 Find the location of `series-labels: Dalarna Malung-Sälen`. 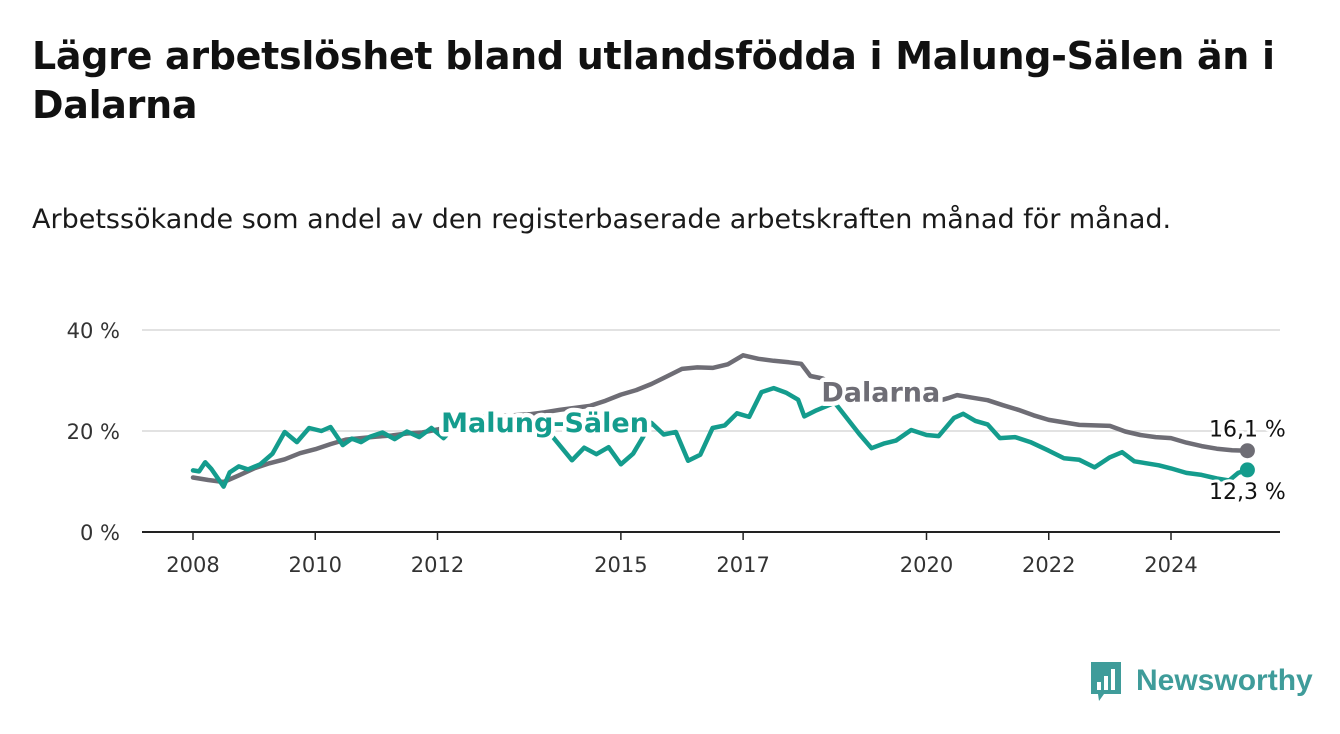

series-labels: Dalarna Malung-Sälen is located at coordinates (691, 408).